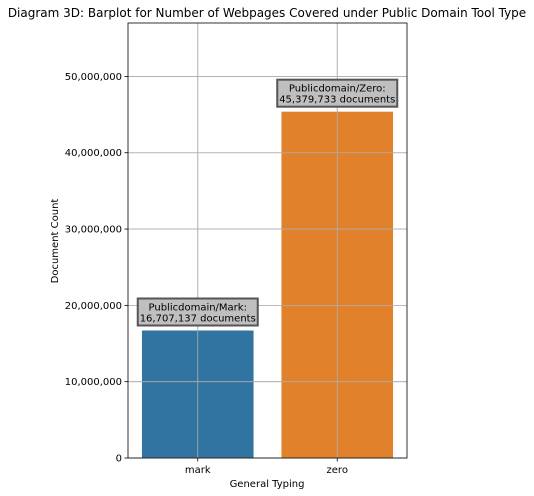  What do you see at coordinates (93, 77) in the screenshot?
I see `y-tick-label: 50,000,000` at bounding box center [93, 77].